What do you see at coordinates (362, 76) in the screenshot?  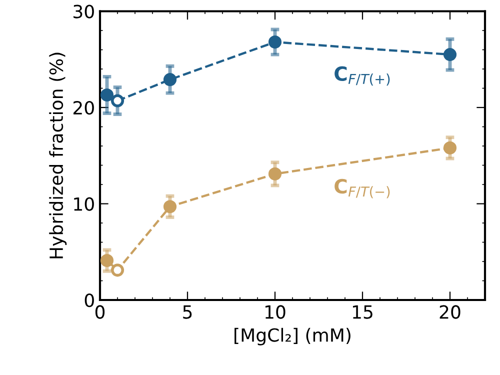 I see `series-label: C$_{F/T(+)}$` at bounding box center [362, 76].